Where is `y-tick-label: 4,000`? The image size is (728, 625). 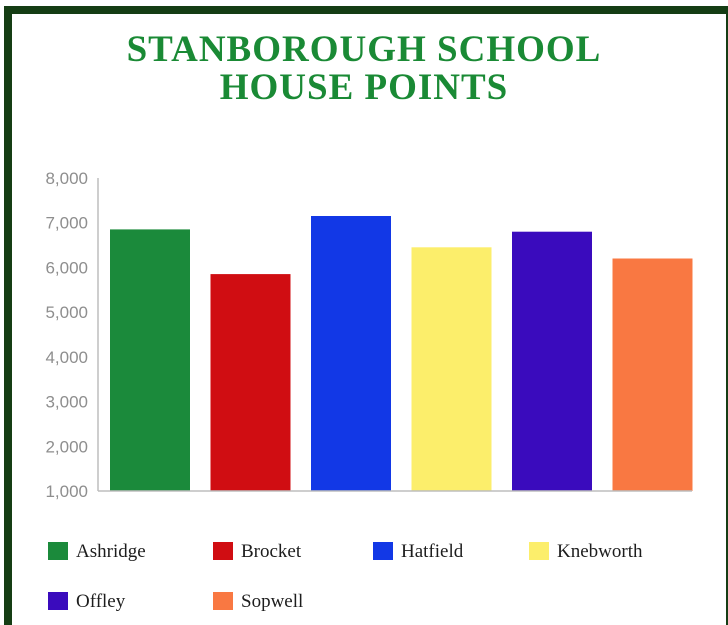 y-tick-label: 4,000 is located at coordinates (66, 357).